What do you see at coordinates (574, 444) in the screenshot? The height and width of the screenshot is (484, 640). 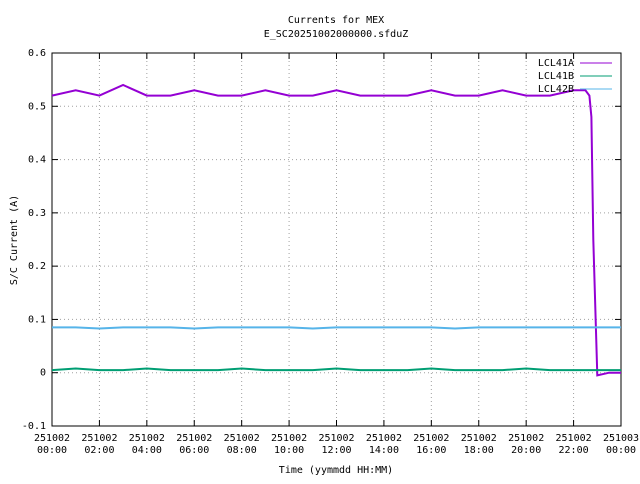 I see `x-tick-label: 251002 22:00` at bounding box center [574, 444].